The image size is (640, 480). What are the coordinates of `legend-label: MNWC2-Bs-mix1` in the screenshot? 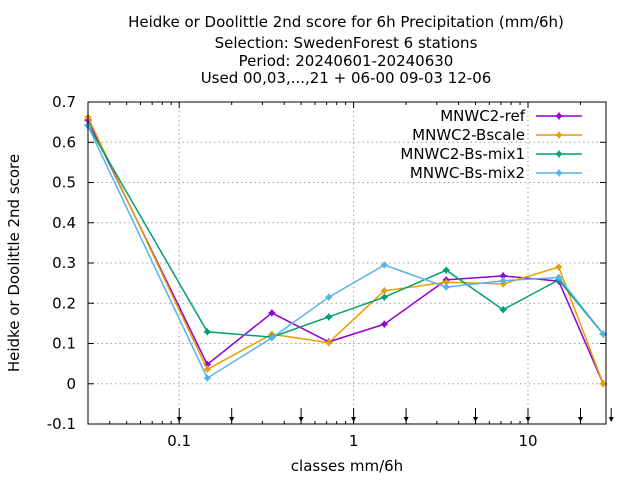 It's located at (462, 154).